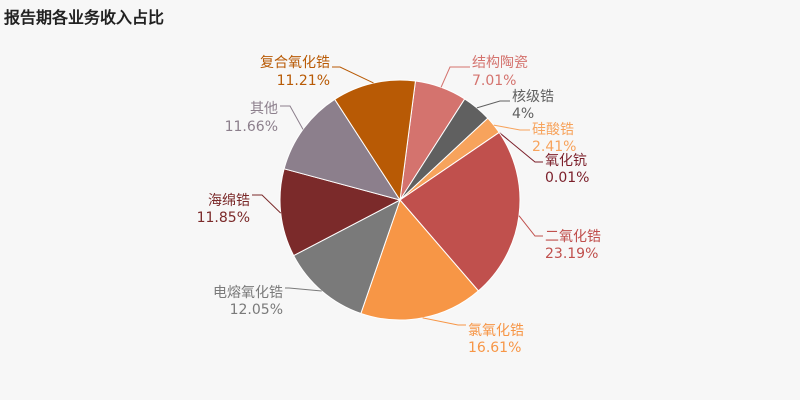  What do you see at coordinates (566, 161) in the screenshot?
I see `slice-label: 氧化钪` at bounding box center [566, 161].